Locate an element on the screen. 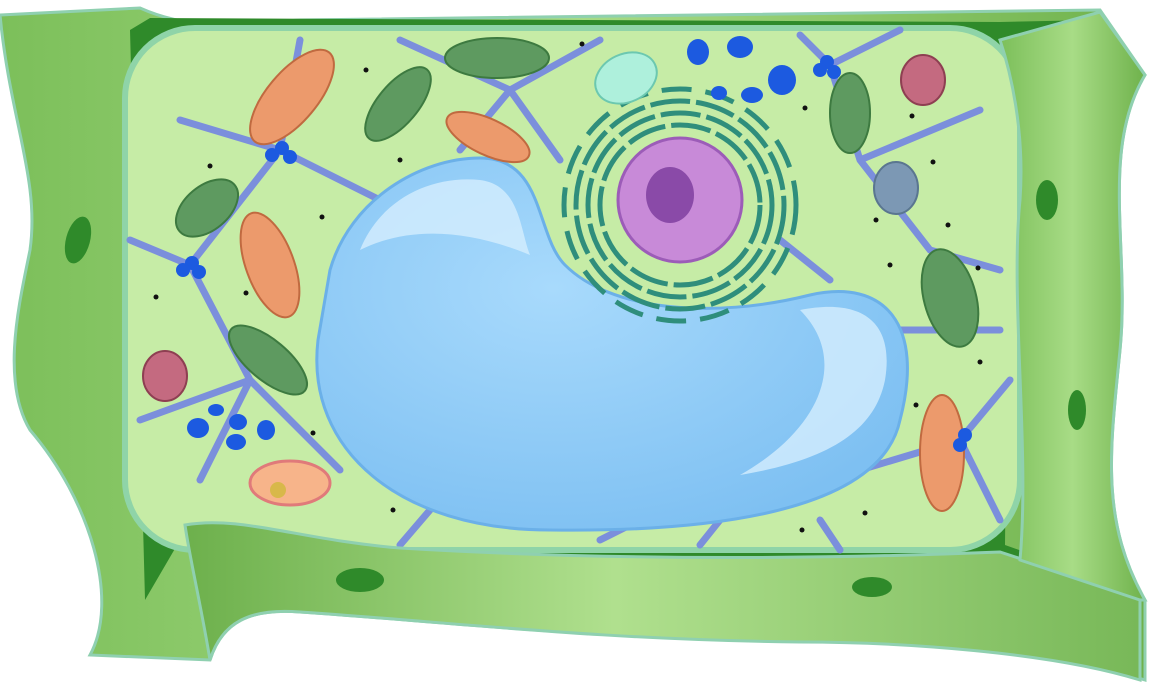 Image resolution: width=1158 pixels, height=682 pixels. cell-wall-right is located at coordinates (1073, 306).